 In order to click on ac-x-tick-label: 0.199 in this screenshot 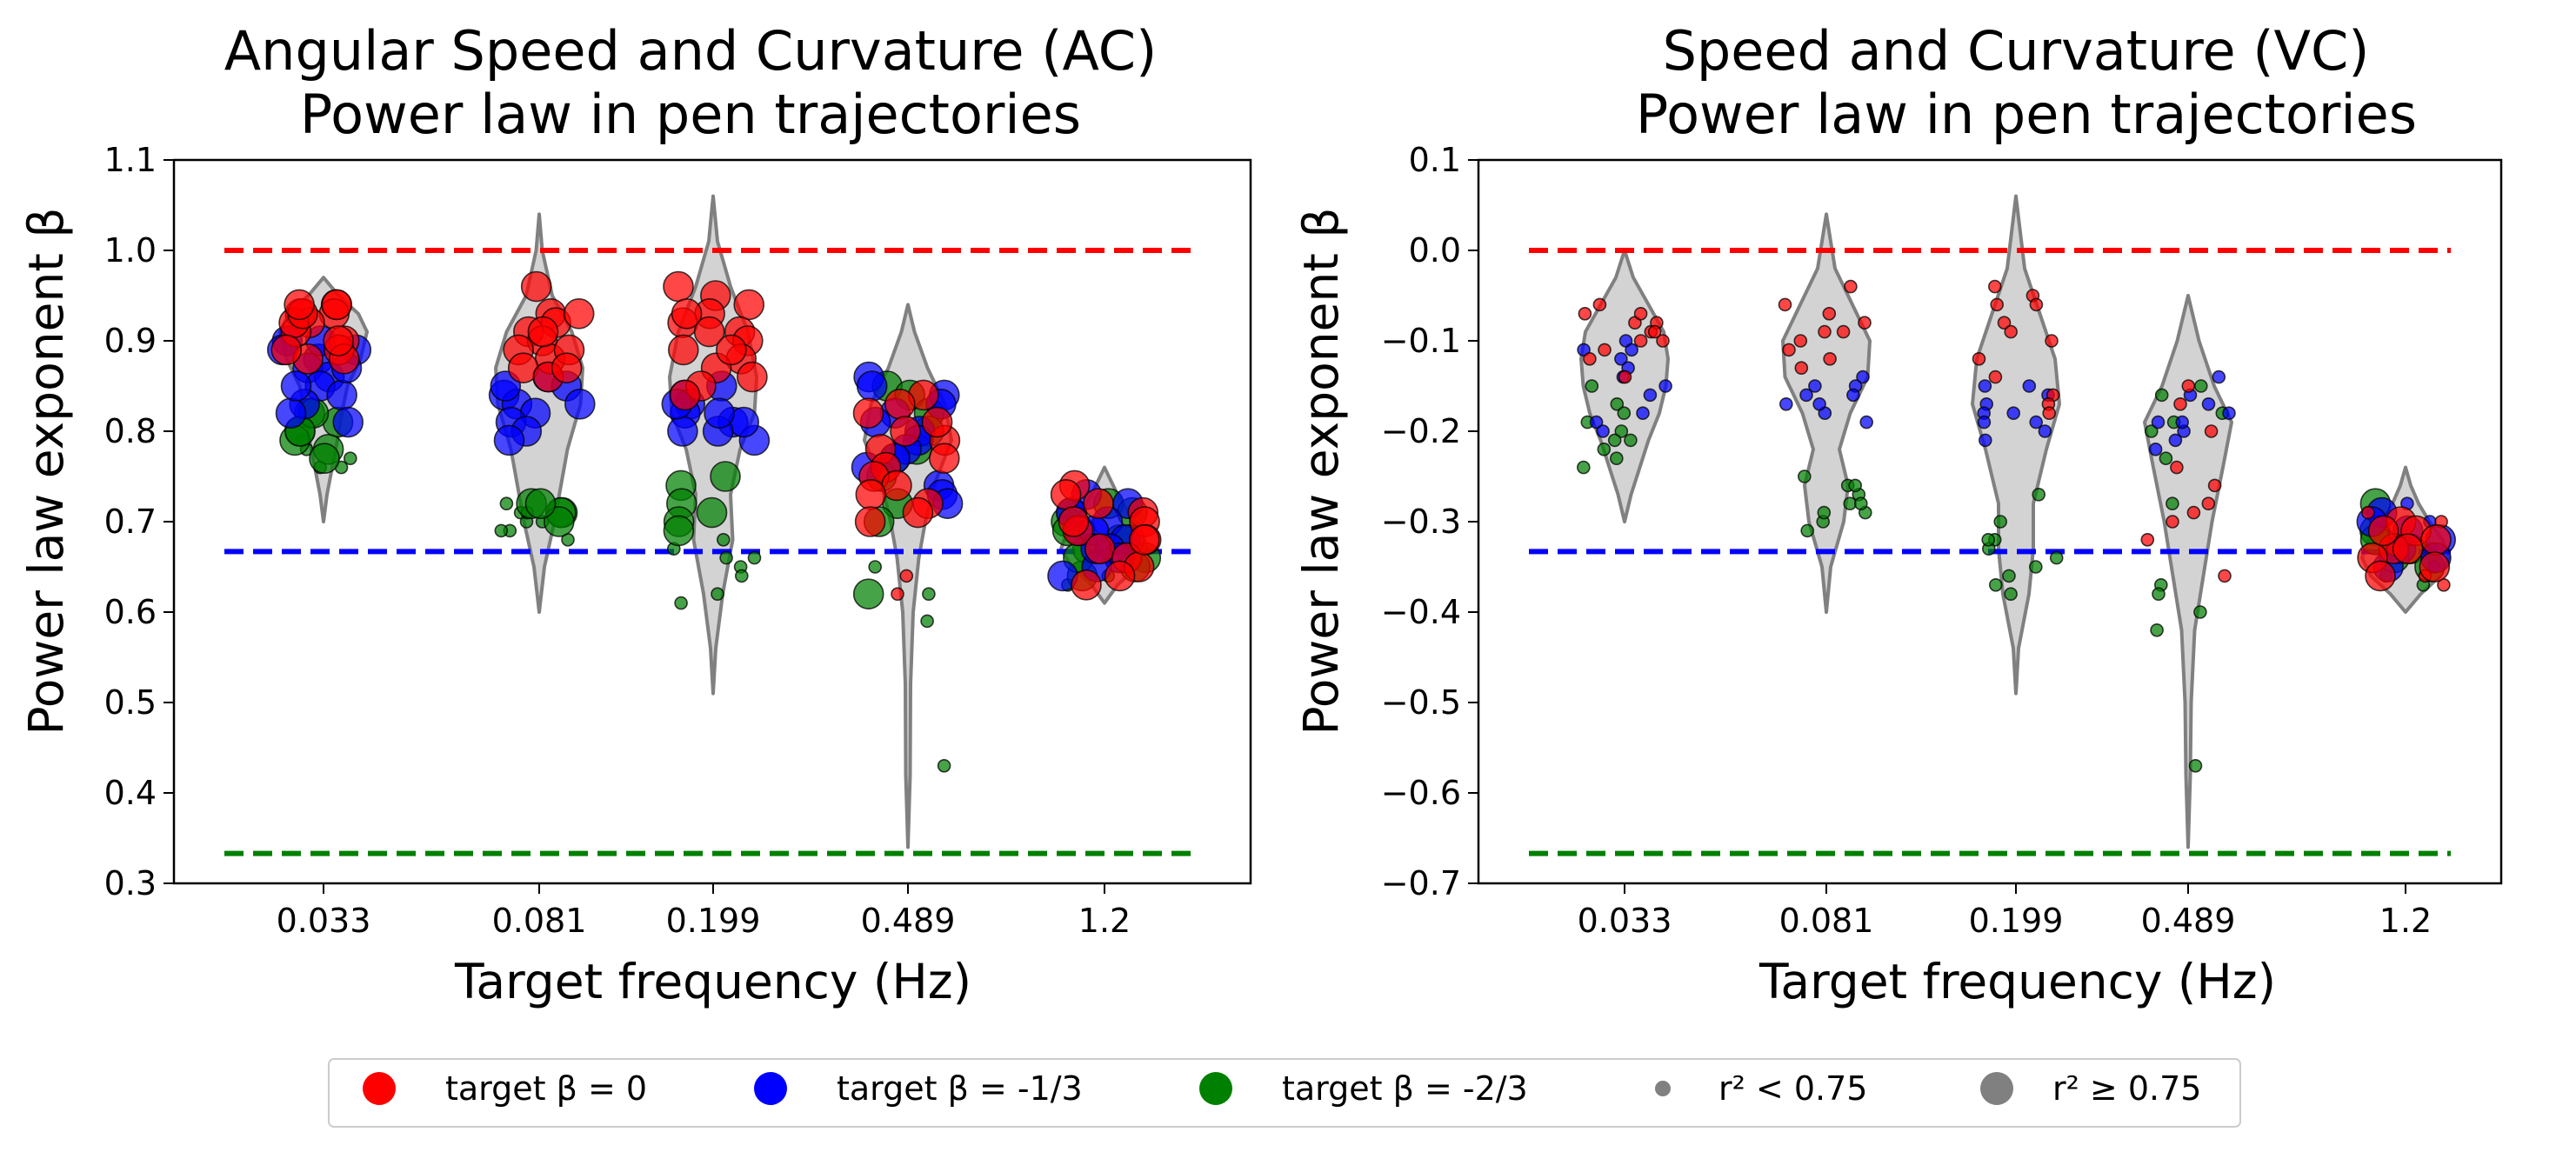, I will do `click(713, 921)`.